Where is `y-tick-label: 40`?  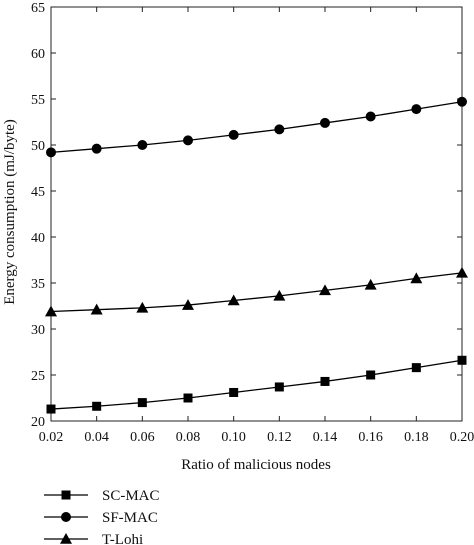 y-tick-label: 40 is located at coordinates (38, 238).